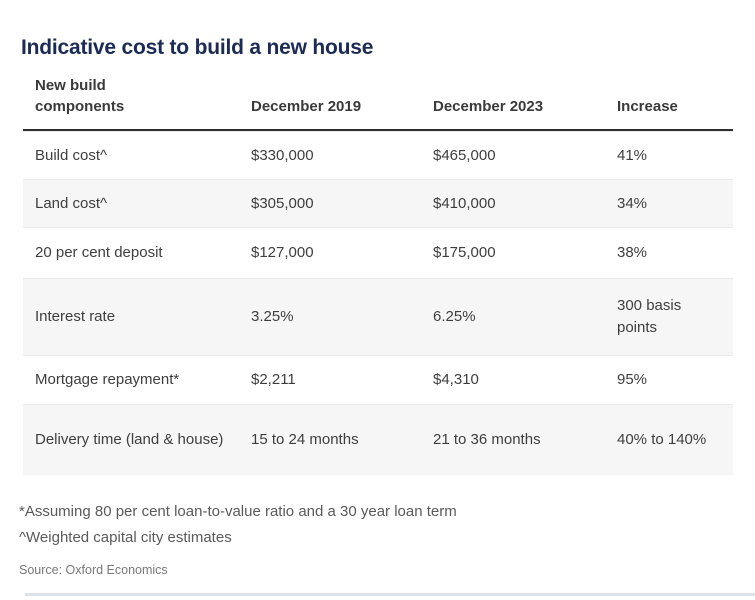 The width and height of the screenshot is (755, 600). Describe the element at coordinates (80, 96) in the screenshot. I see `column-header-label: New build components` at that location.